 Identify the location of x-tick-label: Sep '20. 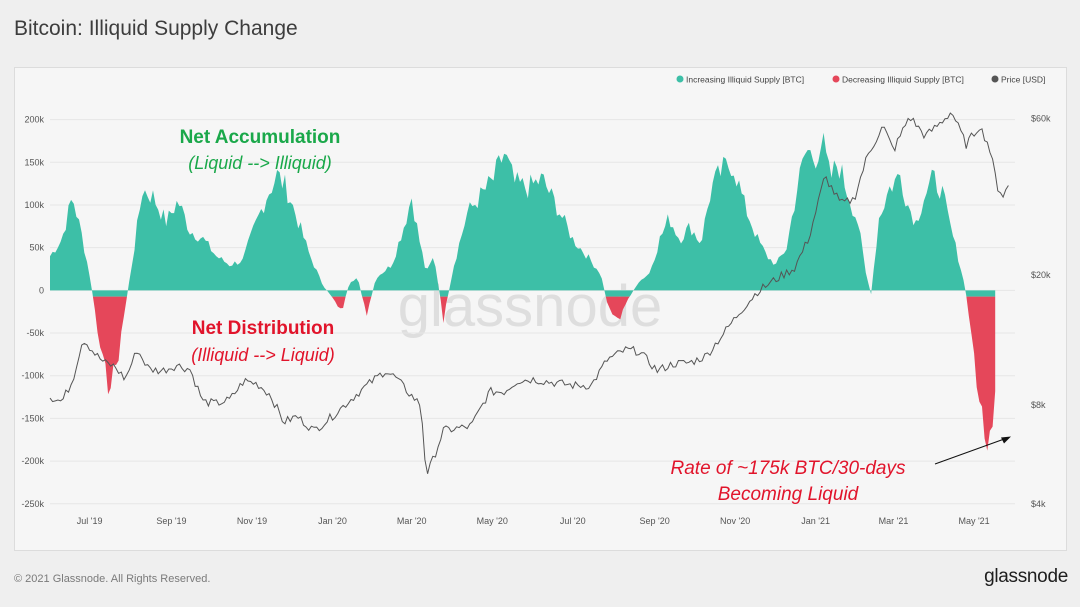
(654, 521).